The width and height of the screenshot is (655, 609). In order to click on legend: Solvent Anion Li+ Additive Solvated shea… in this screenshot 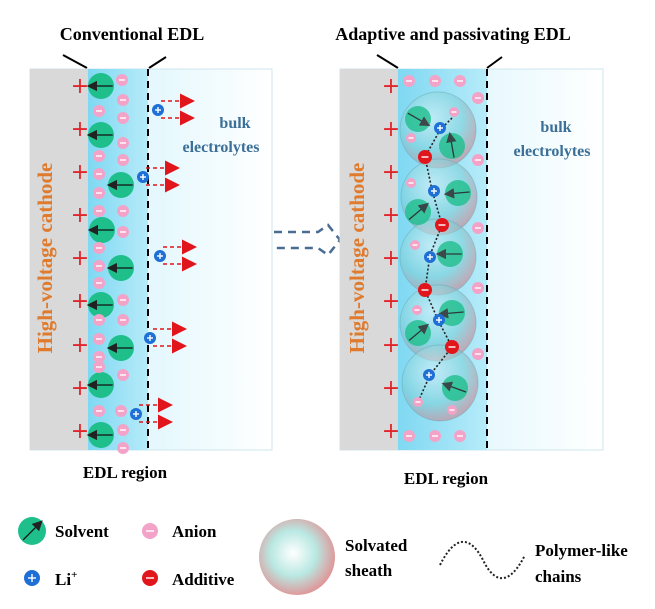, I will do `click(323, 556)`.